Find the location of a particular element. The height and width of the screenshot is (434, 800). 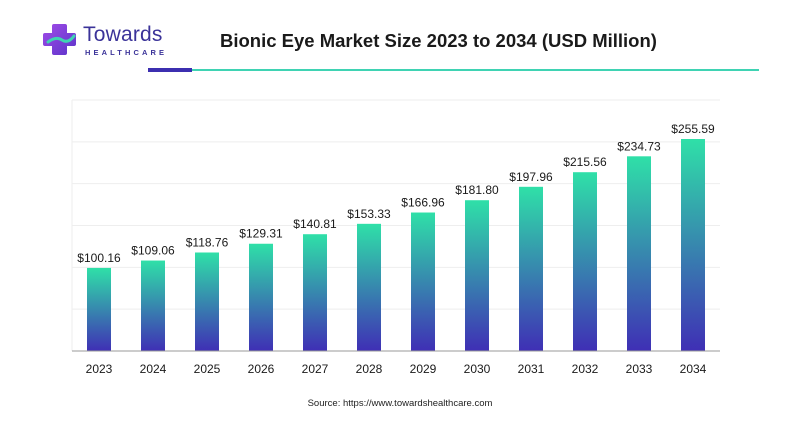

title-underline-accent is located at coordinates (170, 70).